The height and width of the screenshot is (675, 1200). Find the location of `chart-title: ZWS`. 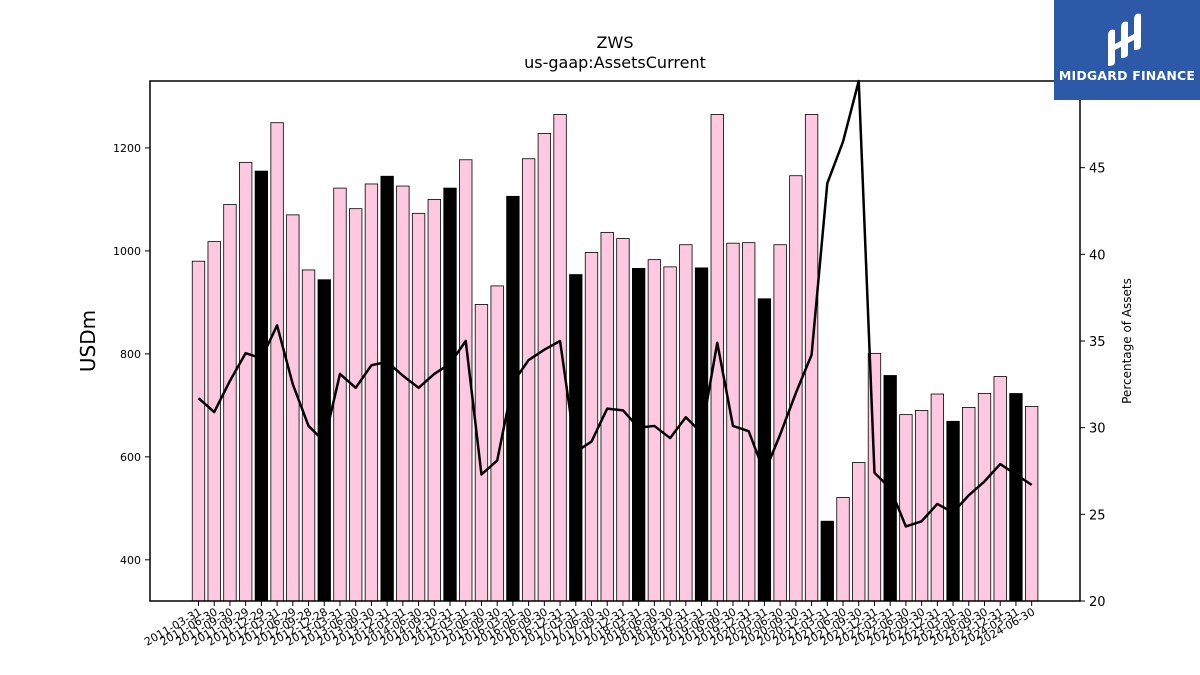

chart-title: ZWS is located at coordinates (615, 42).